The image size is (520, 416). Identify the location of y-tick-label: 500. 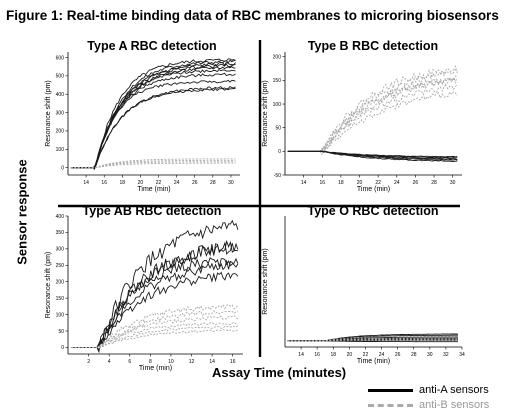
(60, 77).